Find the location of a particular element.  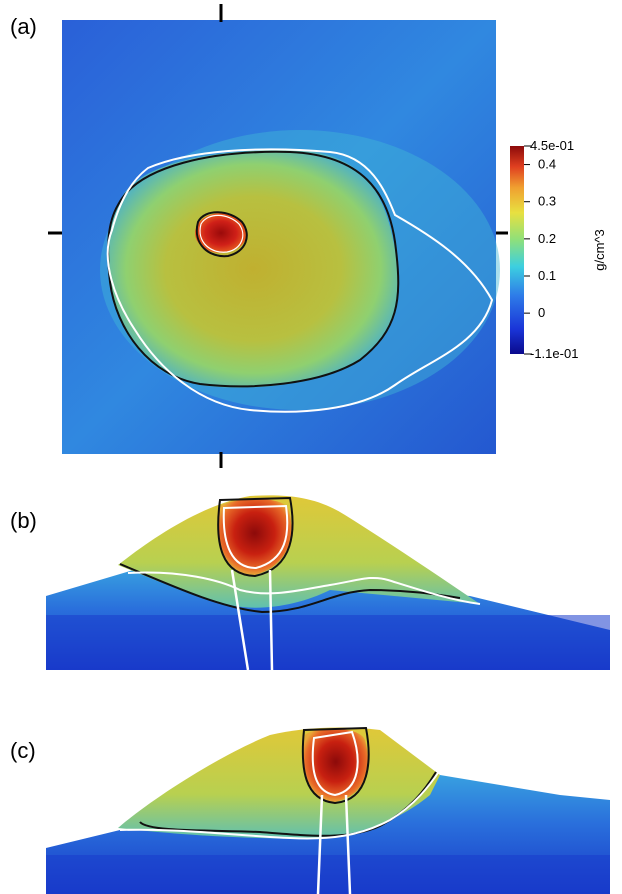

panel-b-white-stem is located at coordinates (252, 620).